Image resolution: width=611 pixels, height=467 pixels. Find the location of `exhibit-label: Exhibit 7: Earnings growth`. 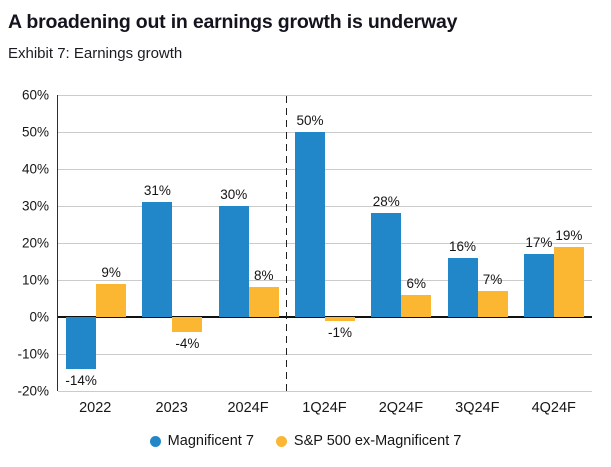

exhibit-label: Exhibit 7: Earnings growth is located at coordinates (95, 53).